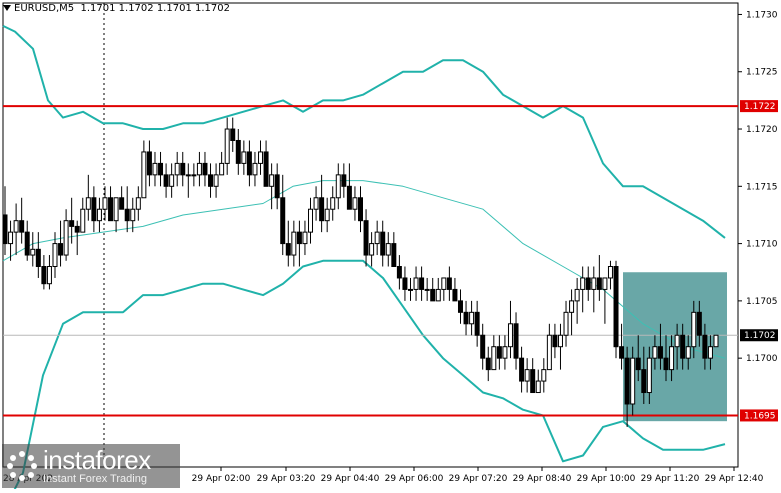 This screenshot has height=493, width=781. I want to click on level-label: 1.1722, so click(760, 107).